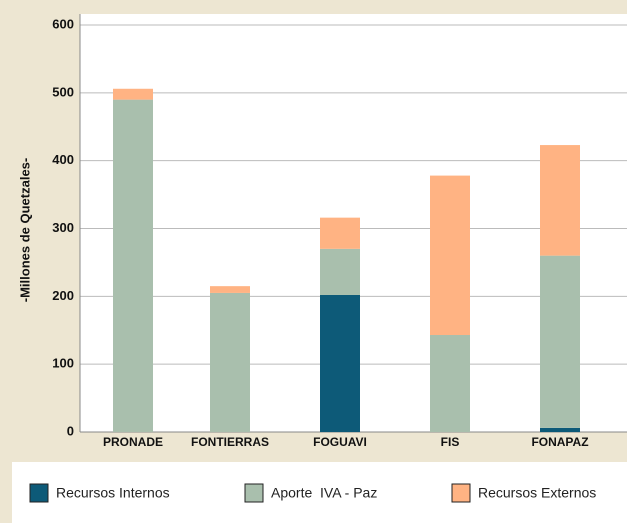 The width and height of the screenshot is (627, 523). Describe the element at coordinates (63, 363) in the screenshot. I see `y-tick-label: 100` at that location.